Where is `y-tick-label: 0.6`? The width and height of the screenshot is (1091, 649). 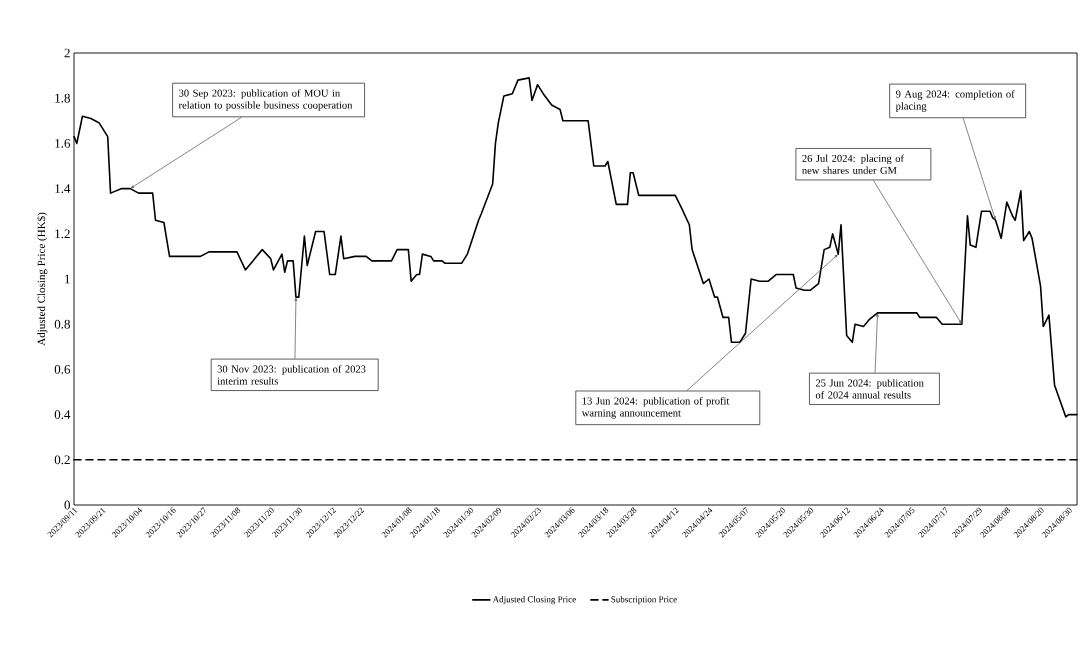
y-tick-label: 0.6 is located at coordinates (62, 369).